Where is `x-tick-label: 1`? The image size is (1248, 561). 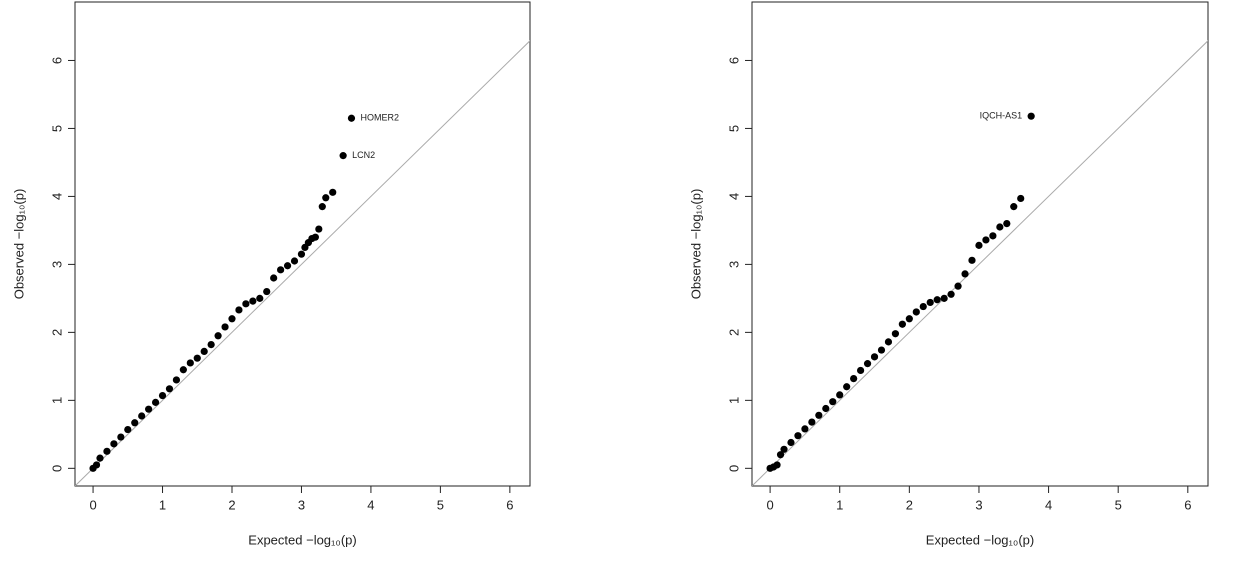 x-tick-label: 1 is located at coordinates (162, 504).